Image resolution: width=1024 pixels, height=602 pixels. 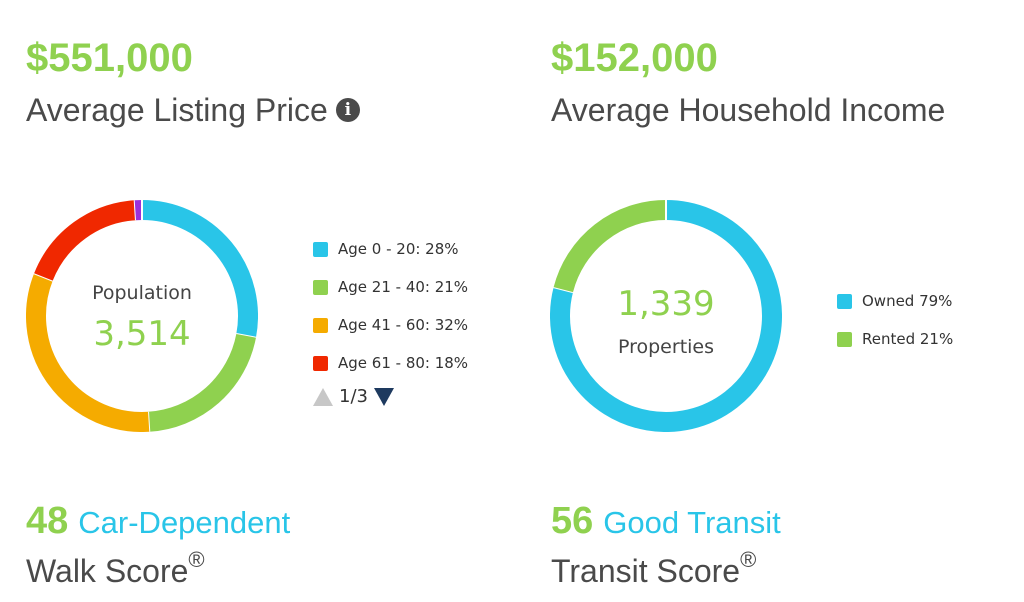 I want to click on transit-score-description: Good Transit, so click(x=692, y=522).